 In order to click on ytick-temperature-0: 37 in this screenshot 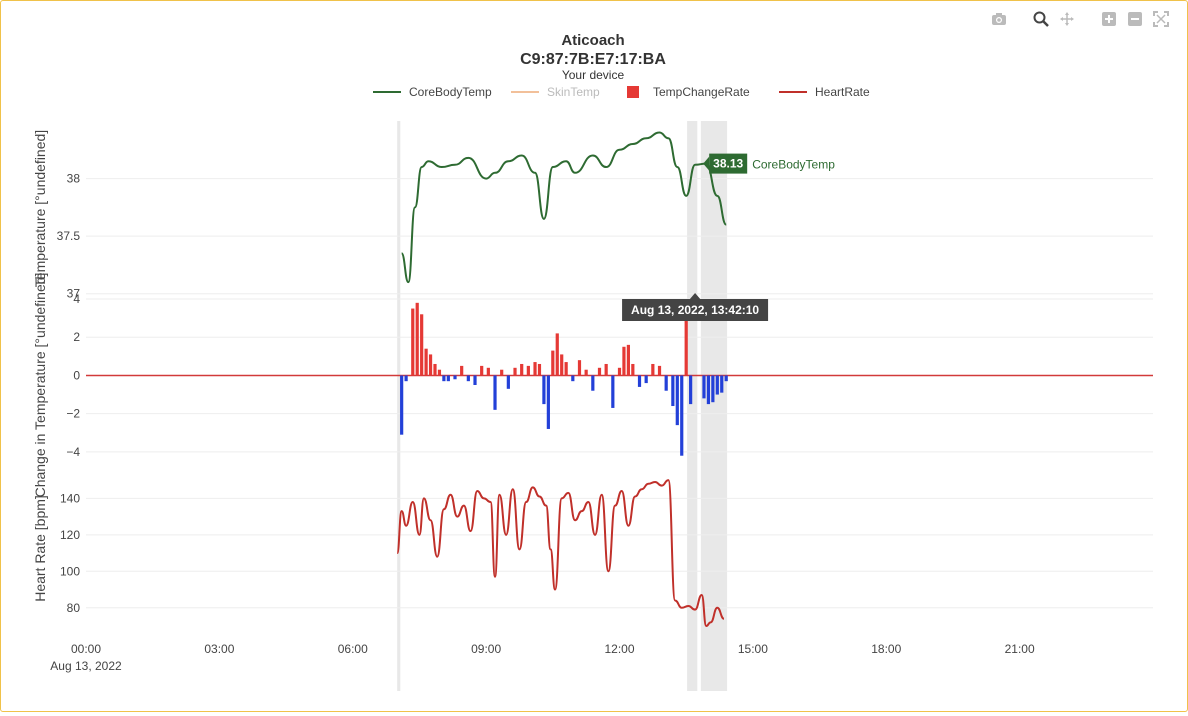, I will do `click(74, 294)`.